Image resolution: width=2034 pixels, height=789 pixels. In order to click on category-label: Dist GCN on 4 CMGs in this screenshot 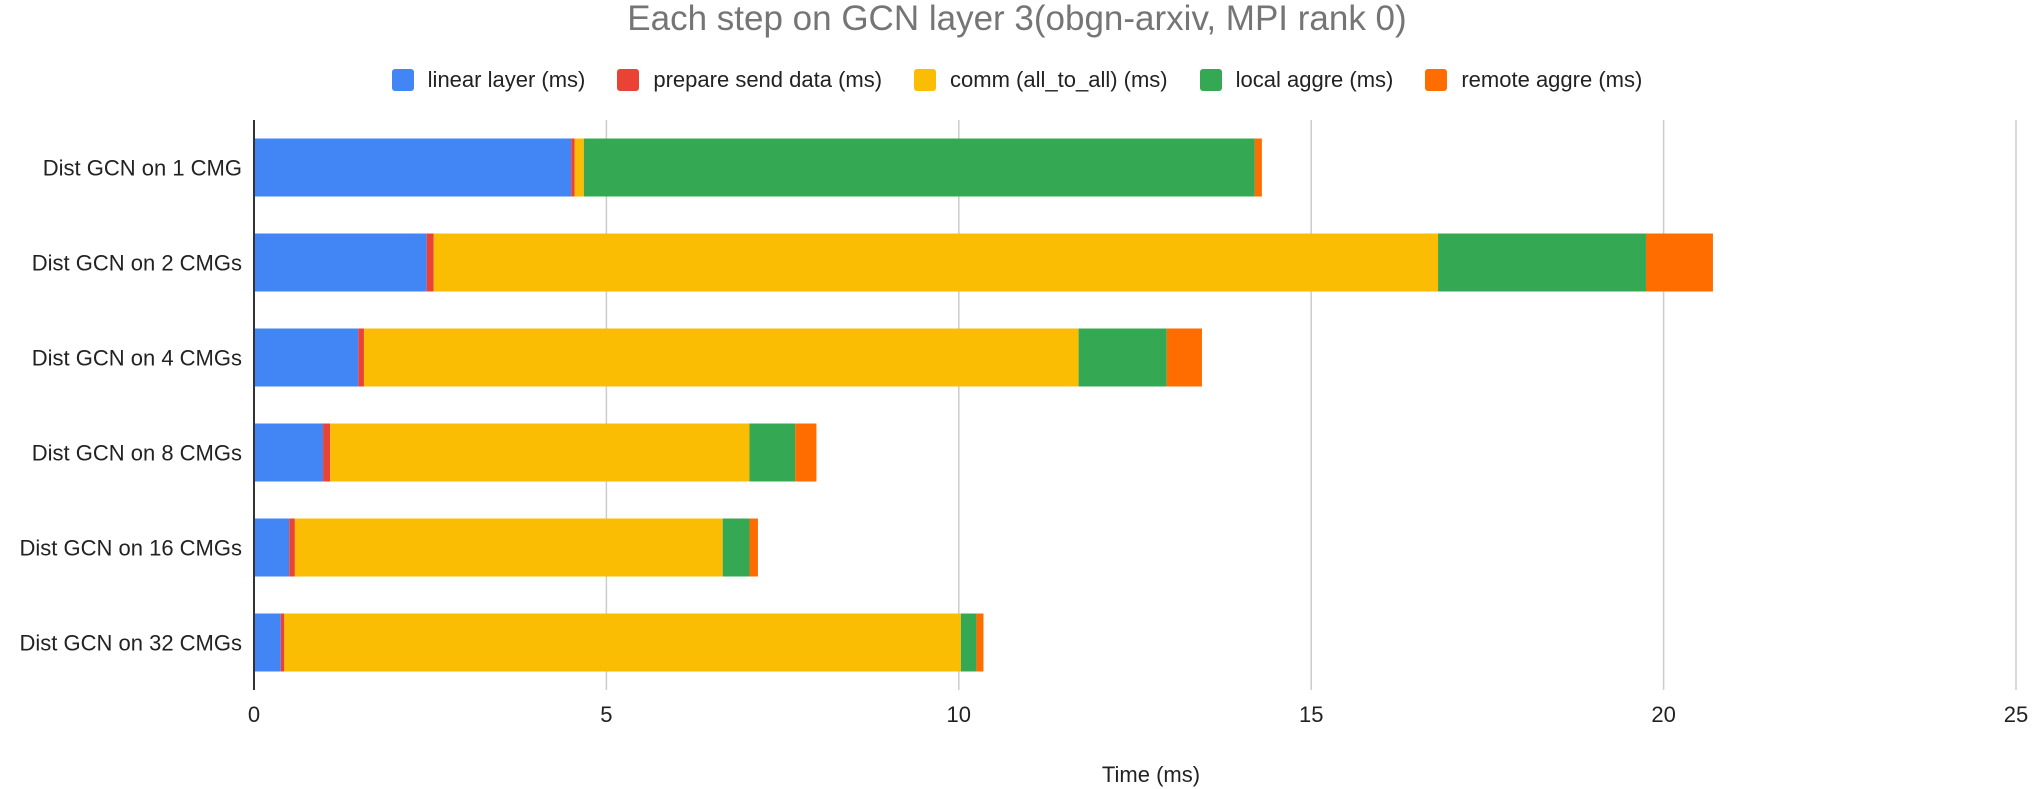, I will do `click(137, 358)`.